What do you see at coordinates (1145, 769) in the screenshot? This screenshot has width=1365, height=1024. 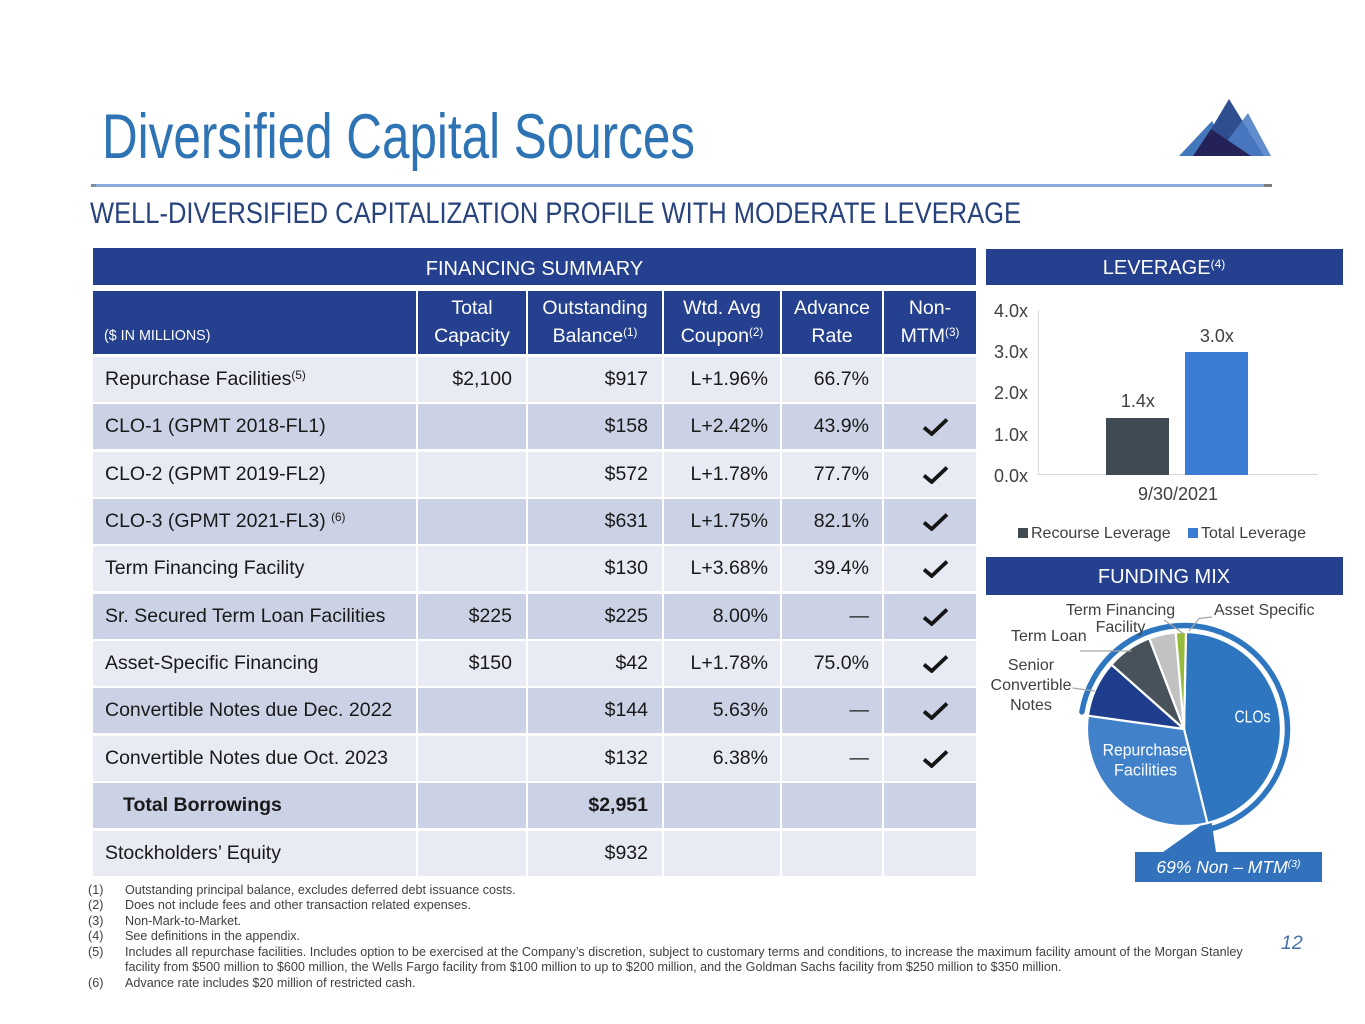 I see `svg-text: Facilities` at bounding box center [1145, 769].